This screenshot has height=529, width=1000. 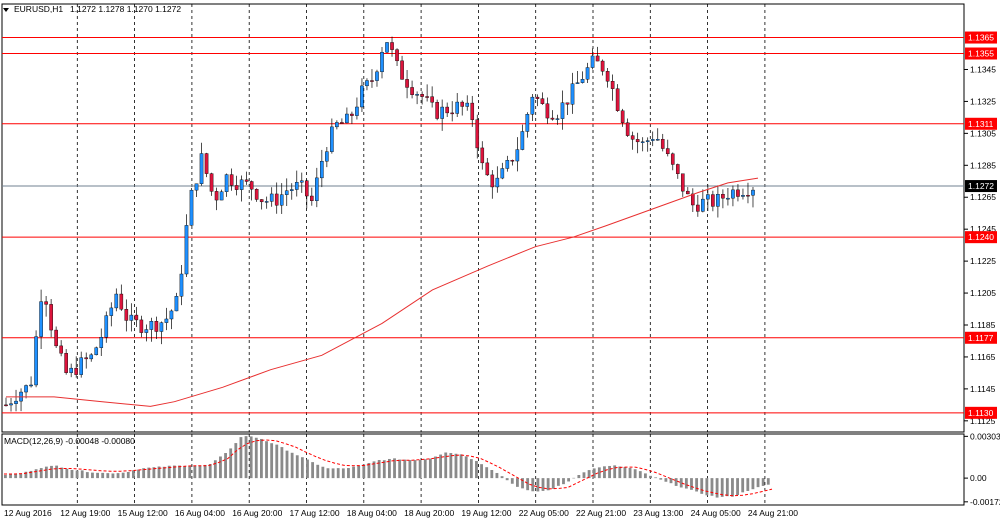 What do you see at coordinates (6, 10) in the screenshot?
I see `triangle-down-icon` at bounding box center [6, 10].